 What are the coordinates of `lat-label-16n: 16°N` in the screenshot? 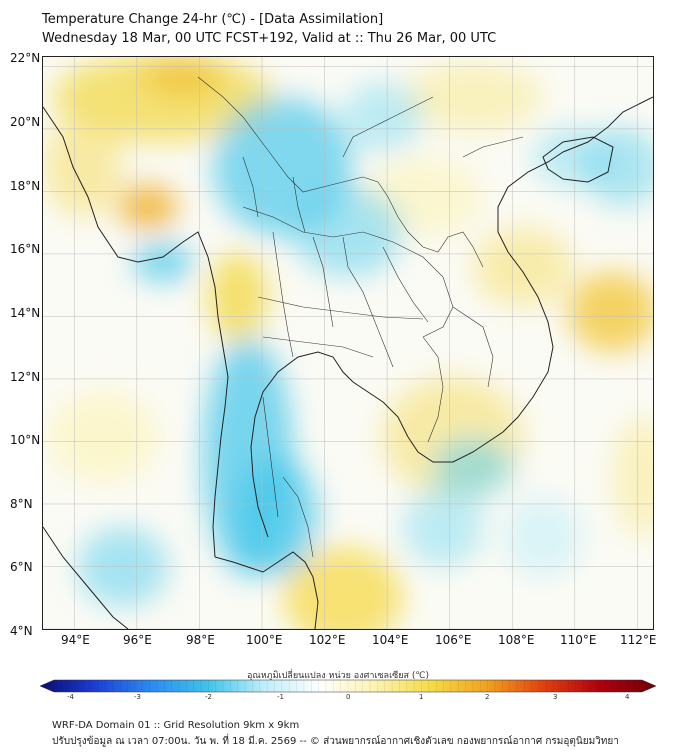 It's located at (25, 249).